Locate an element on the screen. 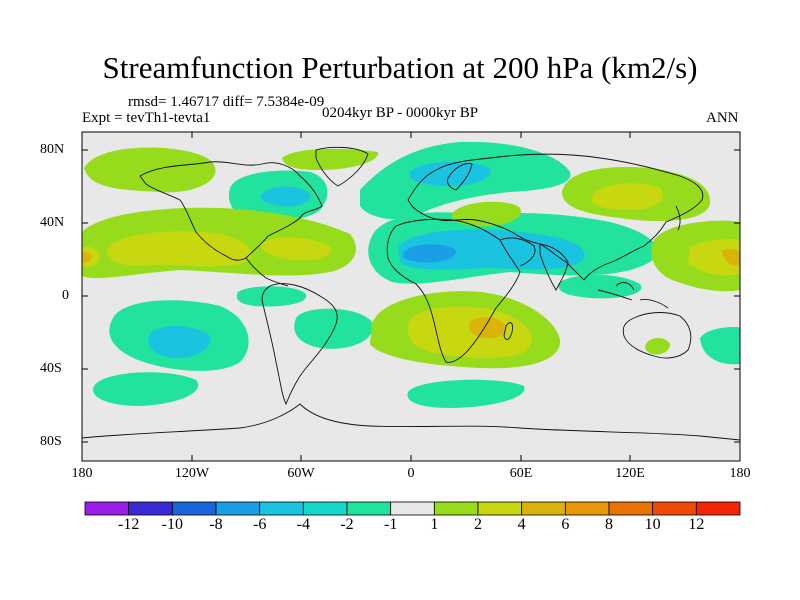 The image size is (800, 600). contour-core-spac-neg is located at coordinates (179, 342).